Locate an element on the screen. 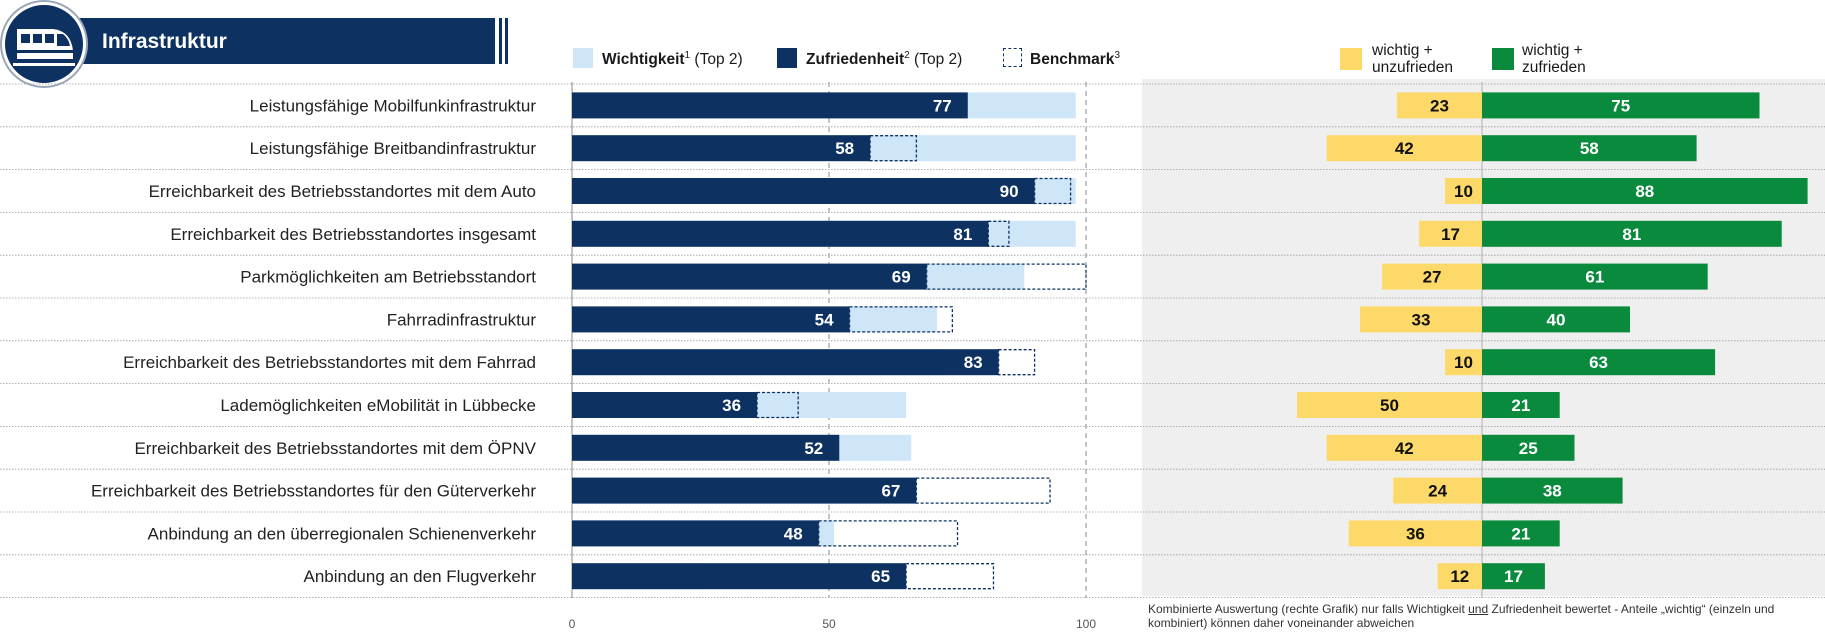  value-label-unzufrieden: 24 is located at coordinates (1437, 491).